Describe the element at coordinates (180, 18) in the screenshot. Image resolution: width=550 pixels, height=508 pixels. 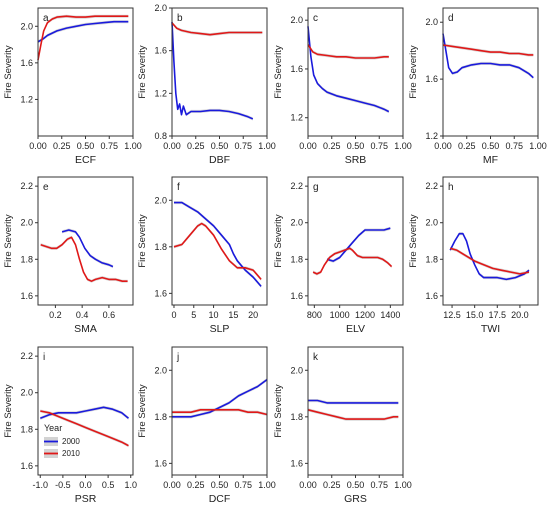
I see `panel-label: b` at that location.